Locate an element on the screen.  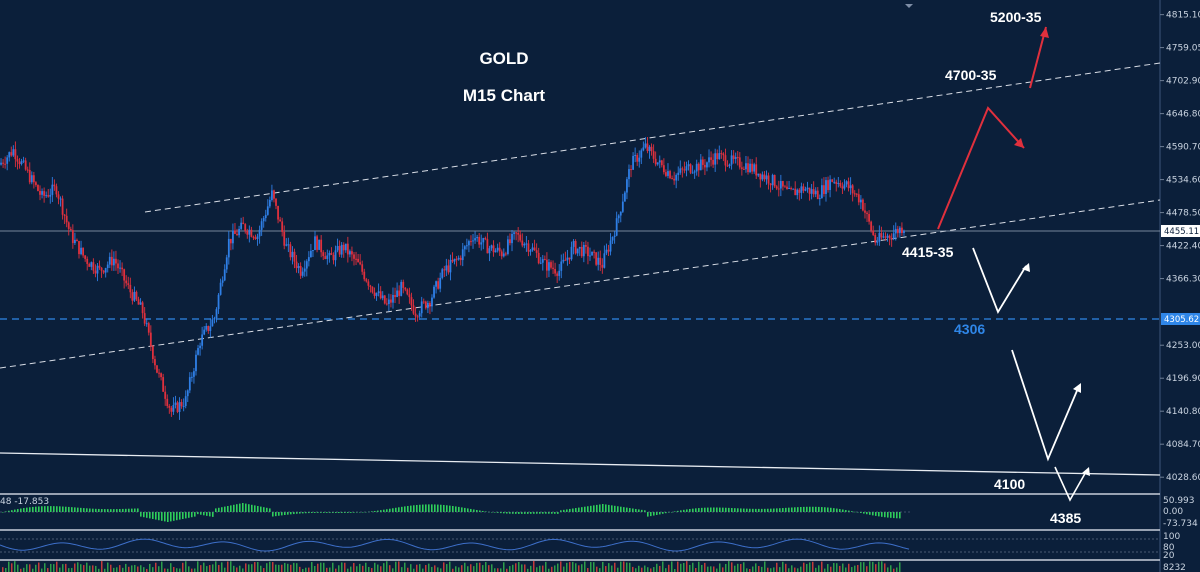
macd-value-label: 48 -17.853 is located at coordinates (24, 502).